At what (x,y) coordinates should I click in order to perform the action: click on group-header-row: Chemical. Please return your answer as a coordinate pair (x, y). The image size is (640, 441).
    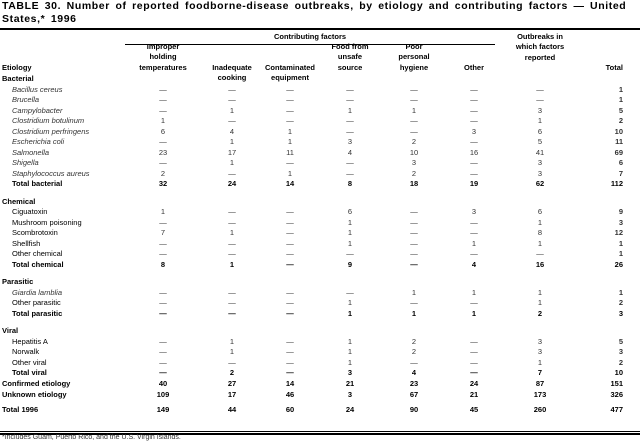
    Looking at the image, I should click on (320, 202).